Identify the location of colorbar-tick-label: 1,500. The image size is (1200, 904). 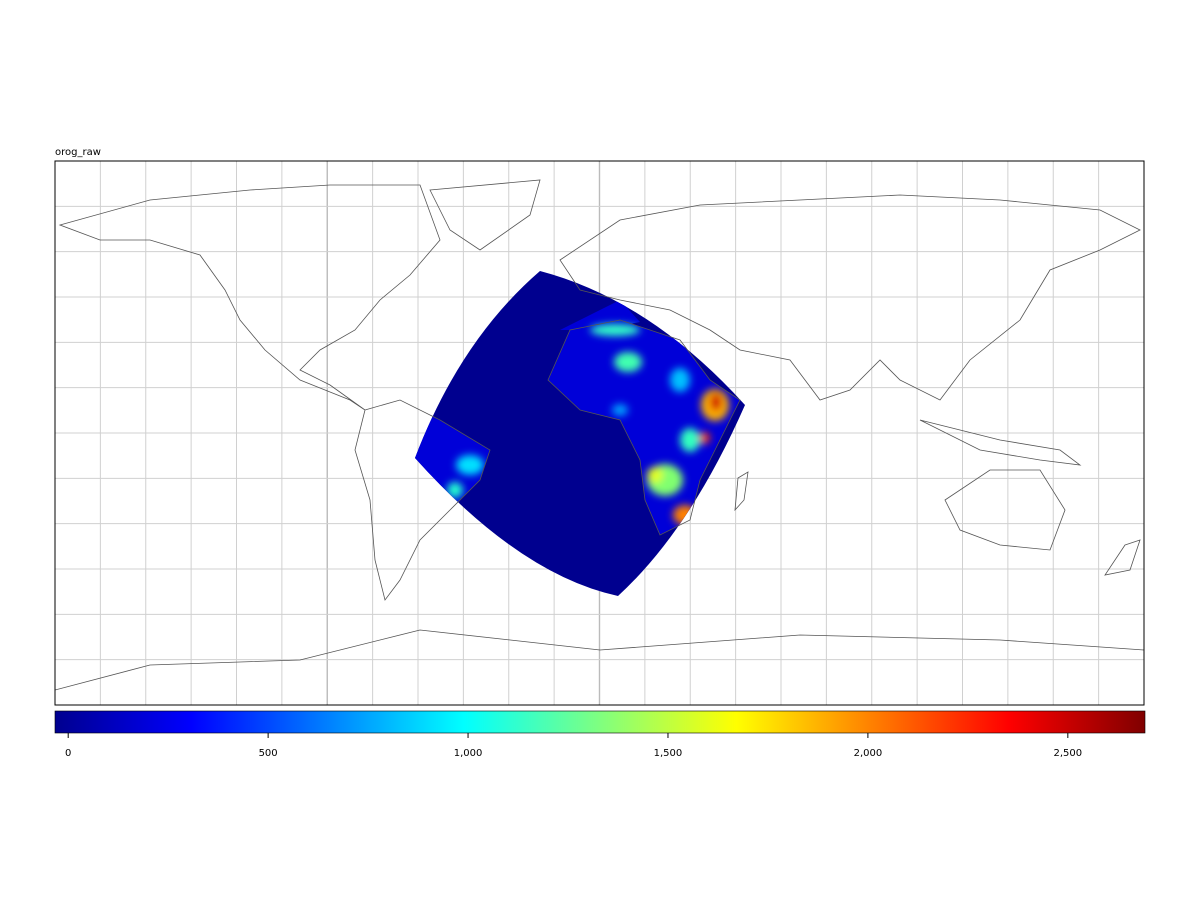
(668, 753).